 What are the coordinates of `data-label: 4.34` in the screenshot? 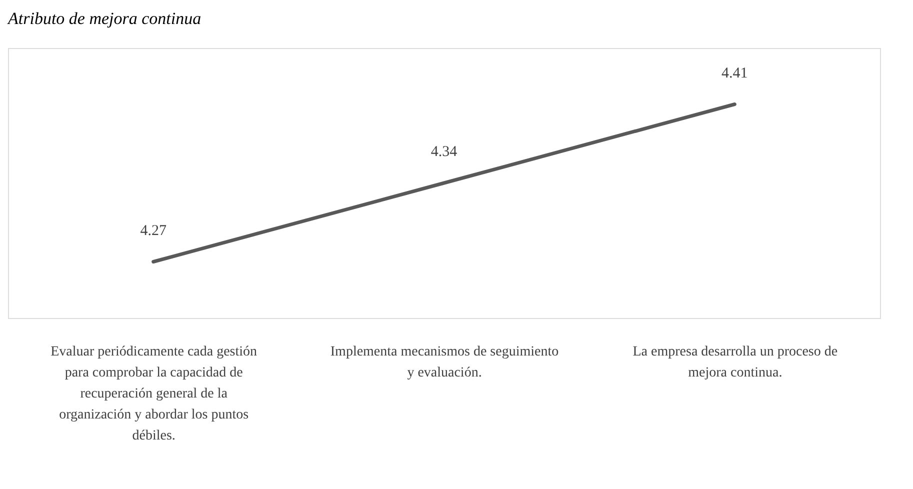 It's located at (444, 152).